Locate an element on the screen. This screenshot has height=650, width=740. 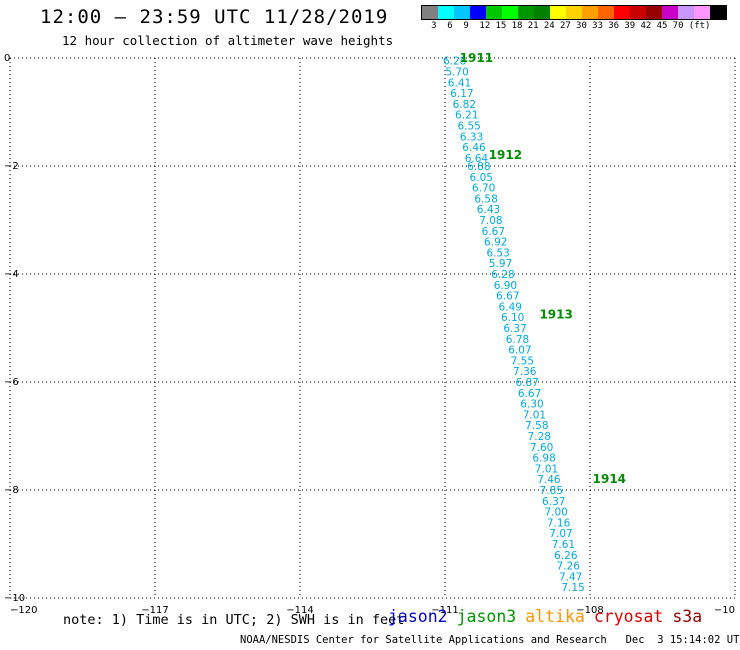
color-scale-label: 15 is located at coordinates (501, 26).